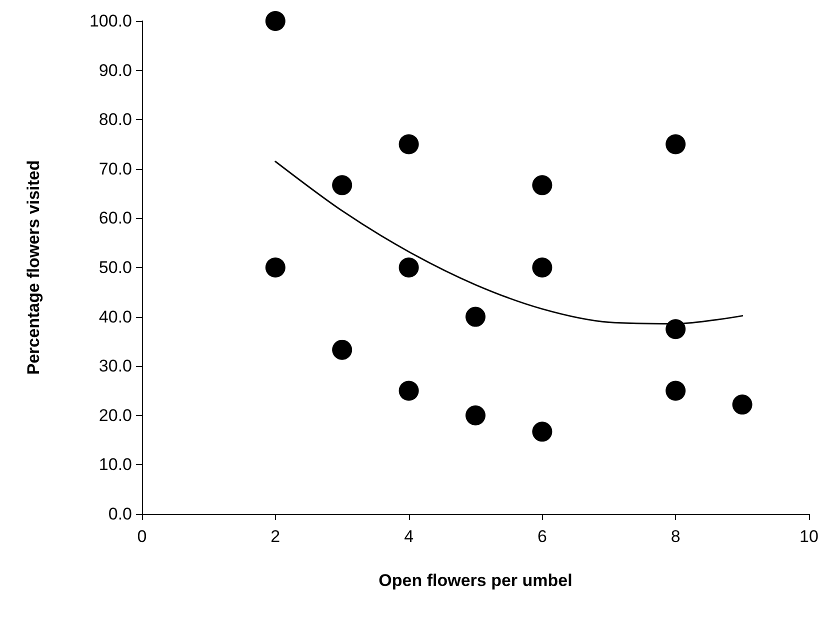  Describe the element at coordinates (120, 514) in the screenshot. I see `y-tick-label: 0.0` at that location.